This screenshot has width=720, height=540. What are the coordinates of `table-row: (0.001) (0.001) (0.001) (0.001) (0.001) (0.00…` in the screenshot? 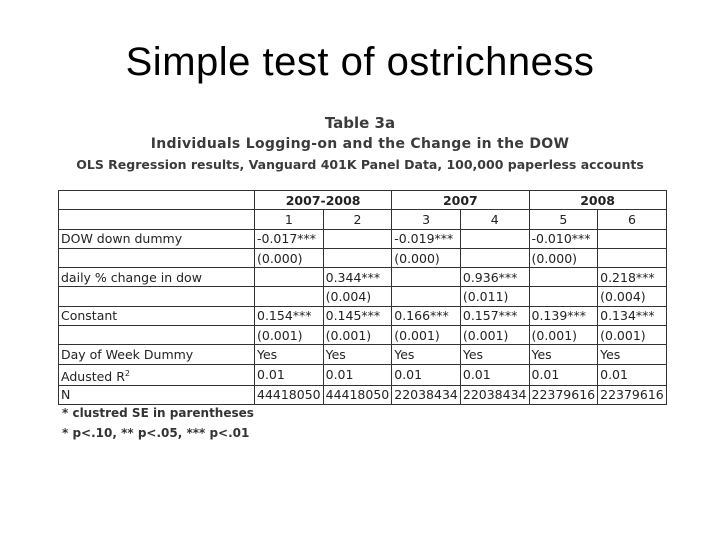 It's located at (362, 335).